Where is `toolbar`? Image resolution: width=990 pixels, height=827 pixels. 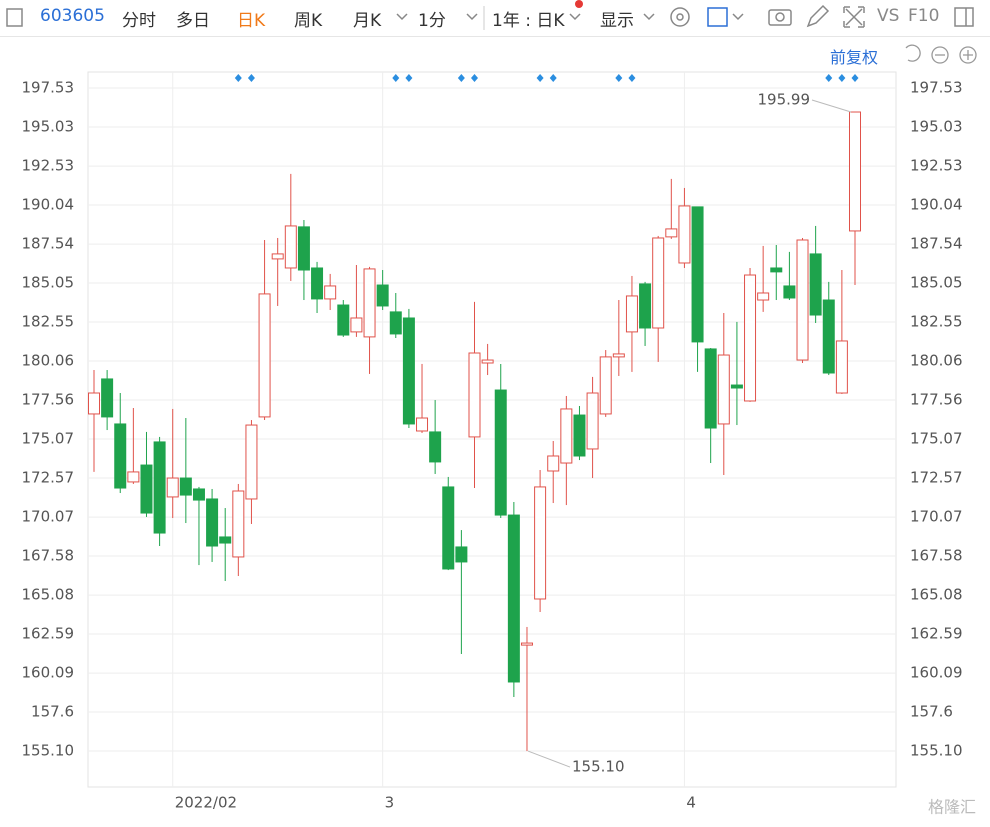 toolbar is located at coordinates (495, 18).